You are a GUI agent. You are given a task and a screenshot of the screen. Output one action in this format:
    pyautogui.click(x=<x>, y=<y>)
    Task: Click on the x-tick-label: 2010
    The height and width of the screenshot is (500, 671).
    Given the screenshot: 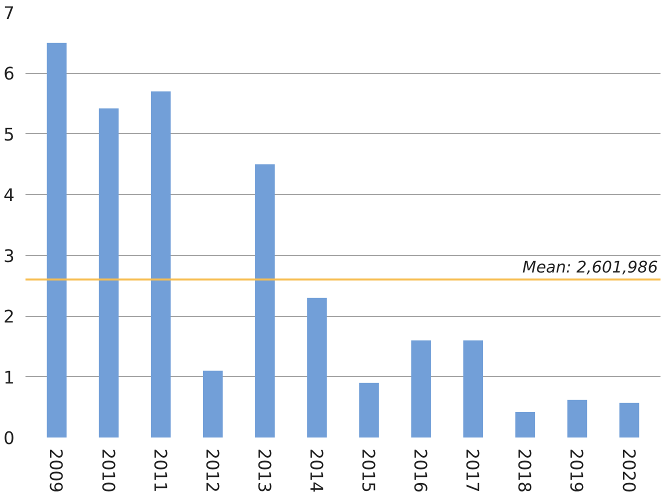 What is the action you would take?
    pyautogui.click(x=107, y=470)
    